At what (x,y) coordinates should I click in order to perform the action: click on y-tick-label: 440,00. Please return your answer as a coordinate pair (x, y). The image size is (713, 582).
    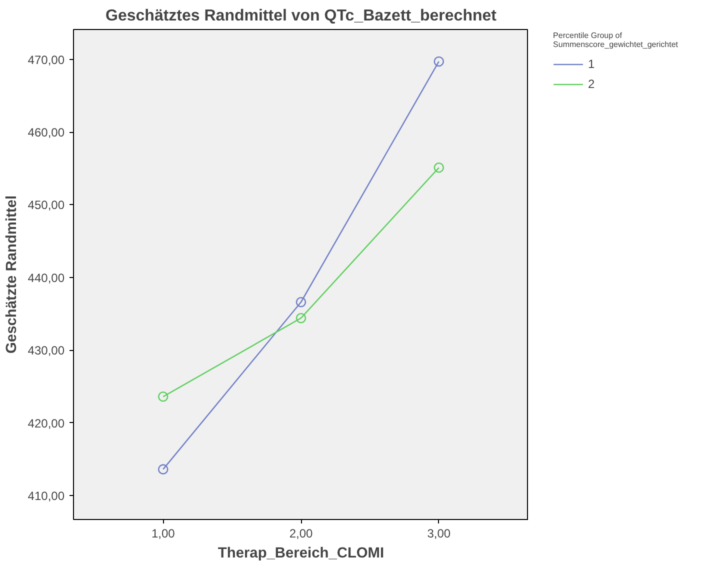
    Looking at the image, I should click on (46, 277).